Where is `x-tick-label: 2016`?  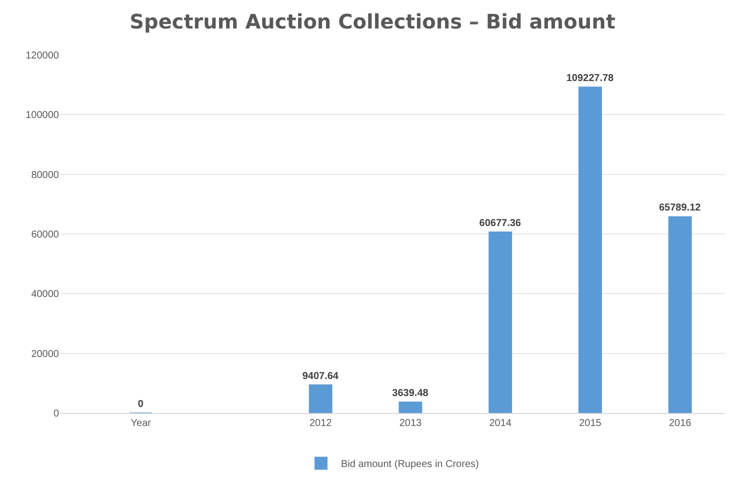 x-tick-label: 2016 is located at coordinates (680, 423).